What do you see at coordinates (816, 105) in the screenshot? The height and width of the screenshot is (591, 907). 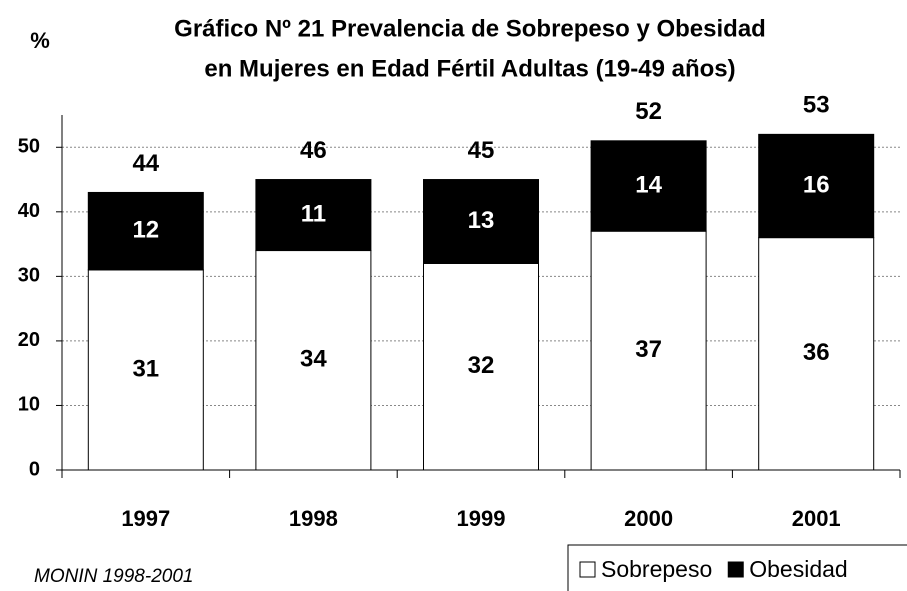 I see `total-label: 53` at bounding box center [816, 105].